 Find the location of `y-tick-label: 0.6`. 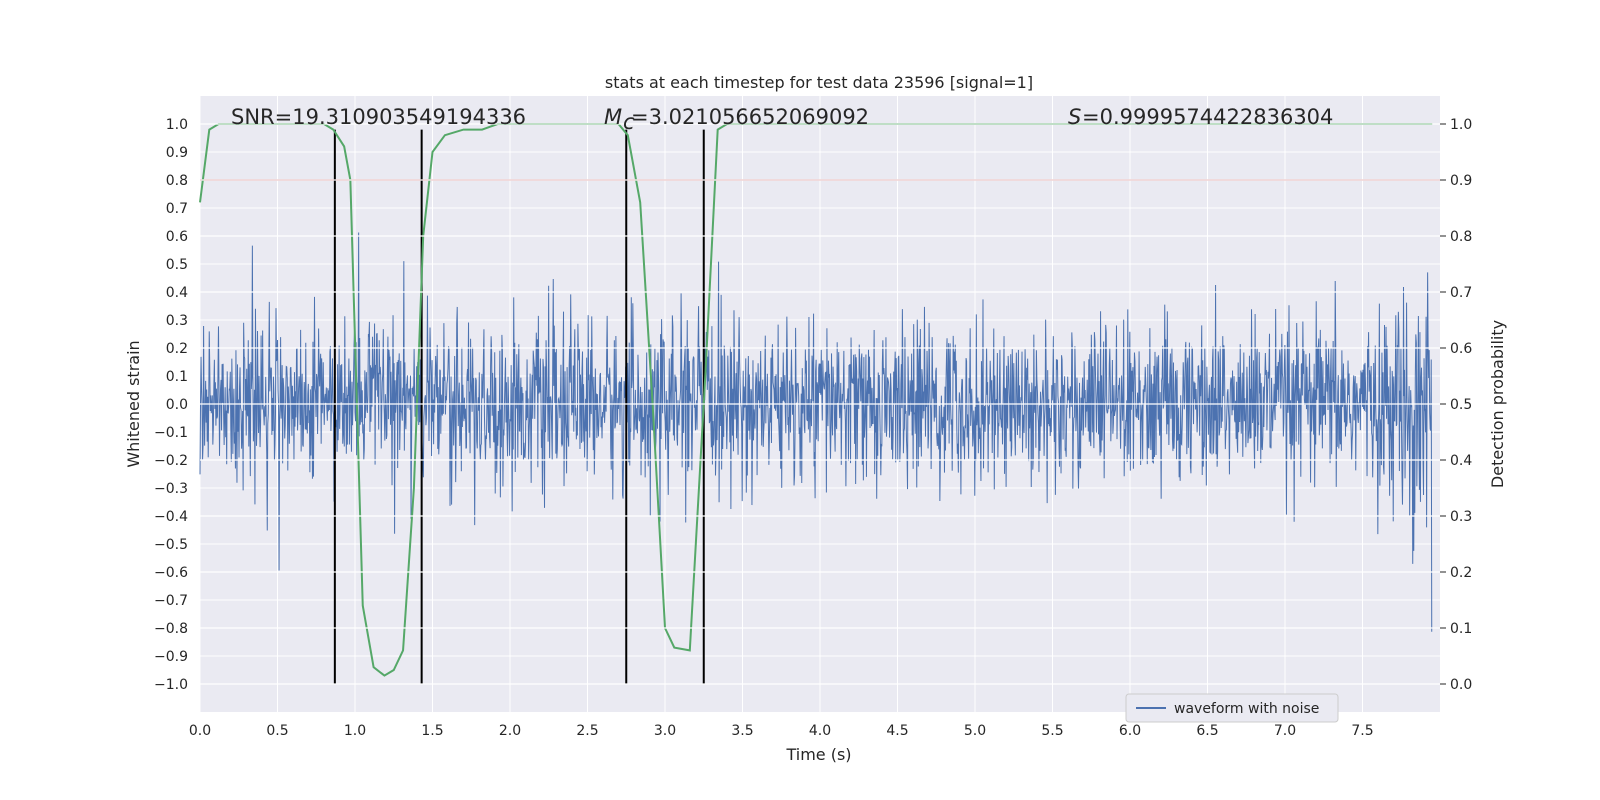

y-tick-label: 0.6 is located at coordinates (177, 237).